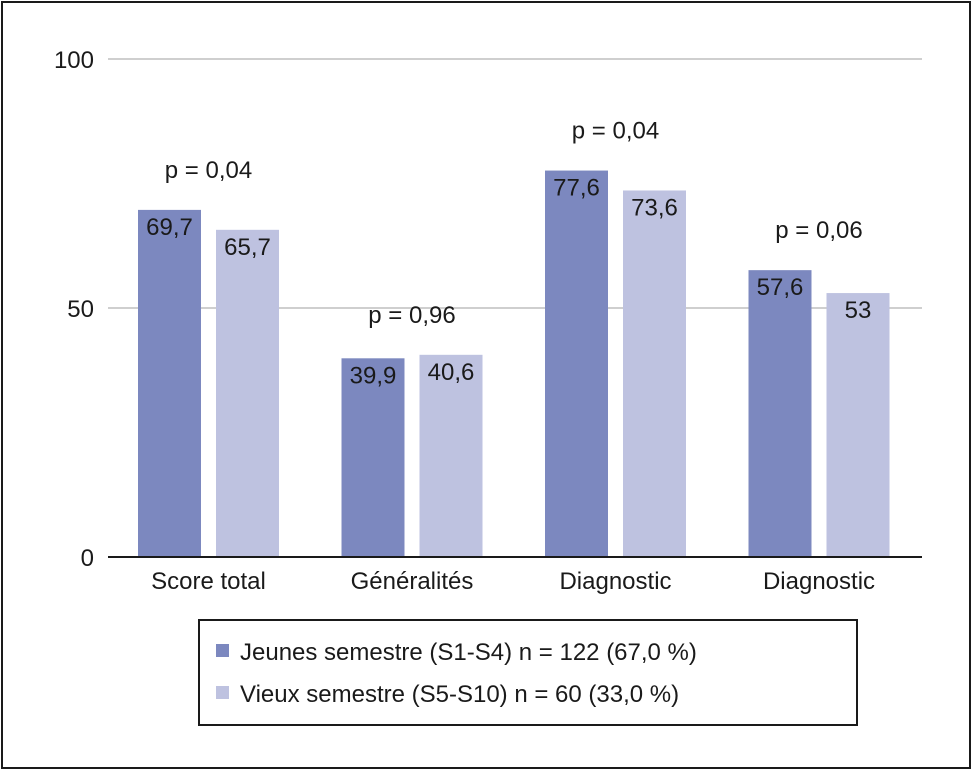 The width and height of the screenshot is (972, 770). What do you see at coordinates (818, 230) in the screenshot?
I see `p-value-label: p = 0,06` at bounding box center [818, 230].